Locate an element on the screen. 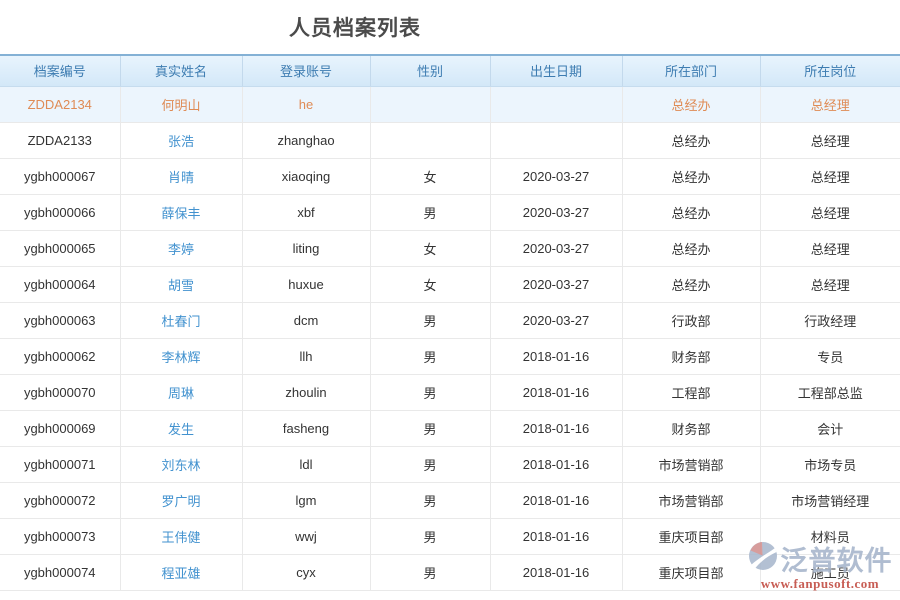 The height and width of the screenshot is (600, 900). cell-name: 薛保丰 is located at coordinates (181, 212).